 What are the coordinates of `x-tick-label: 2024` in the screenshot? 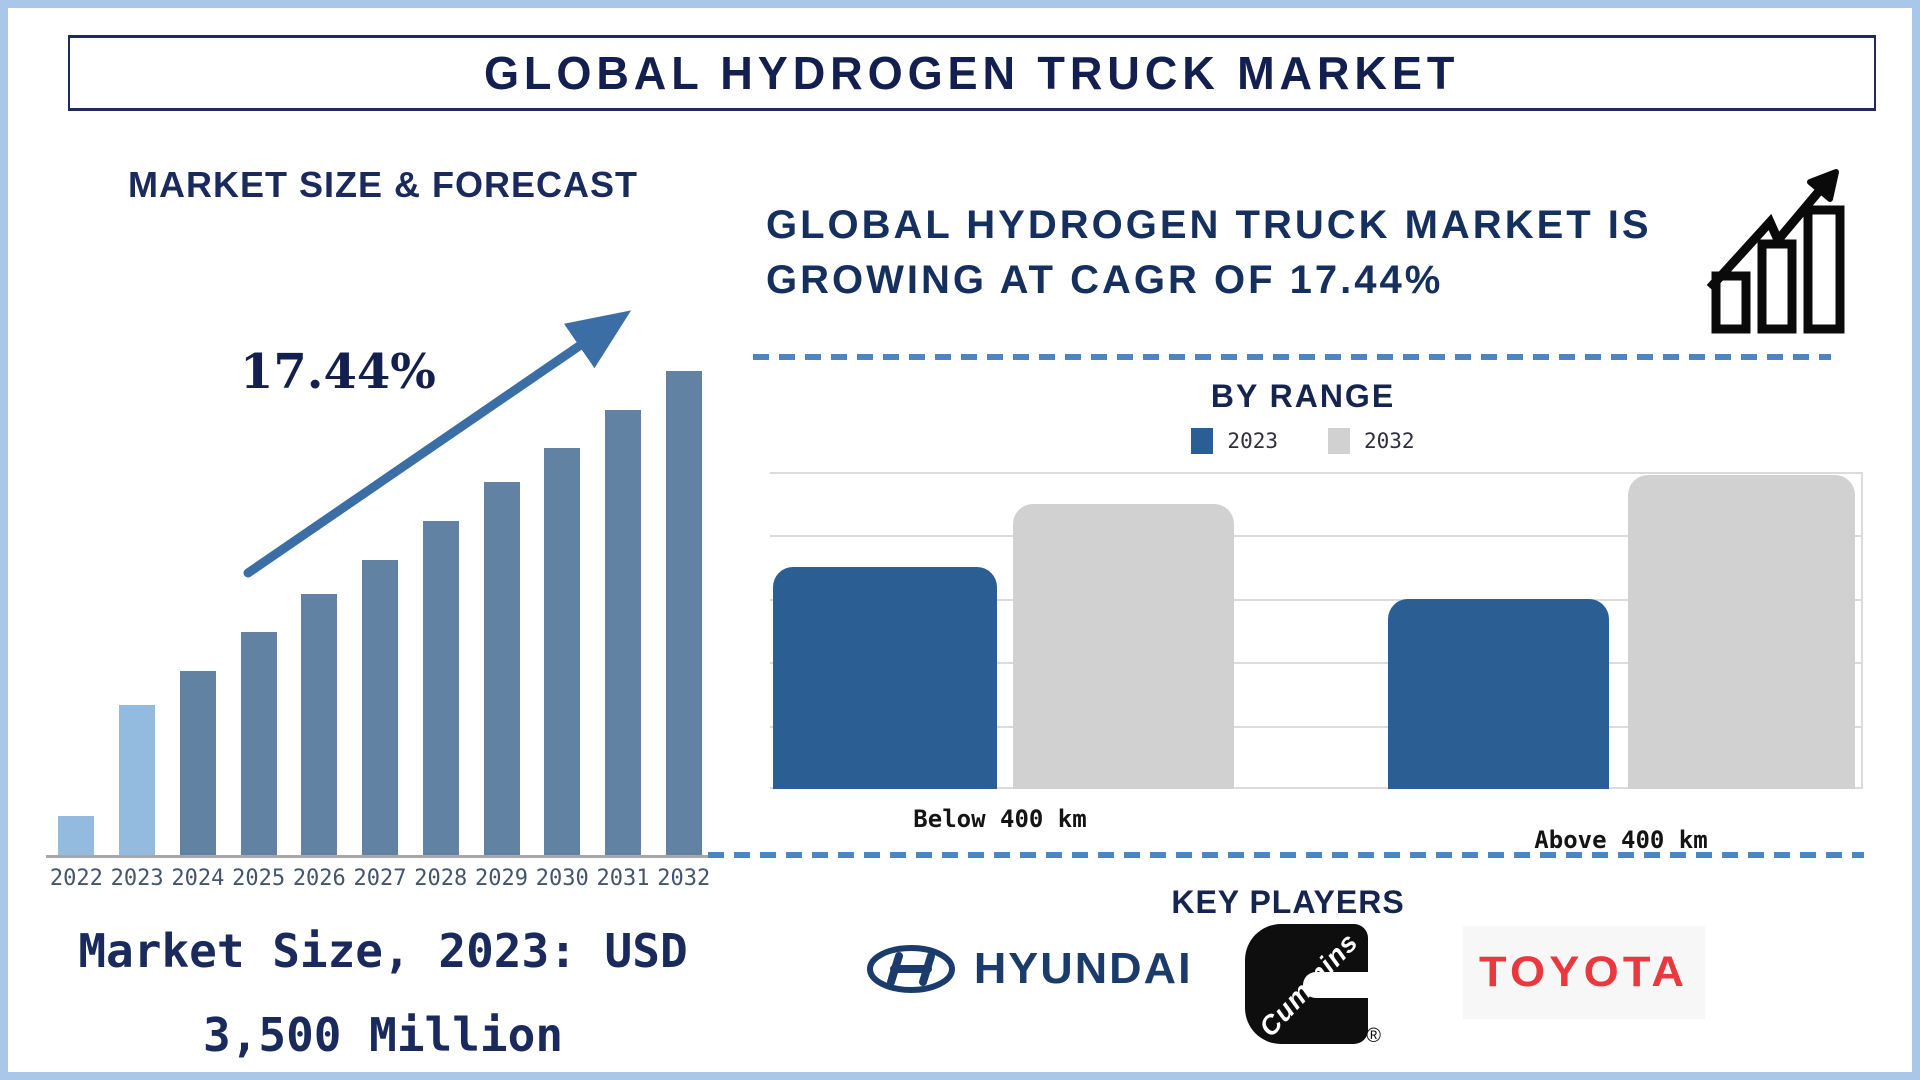 It's located at (198, 878).